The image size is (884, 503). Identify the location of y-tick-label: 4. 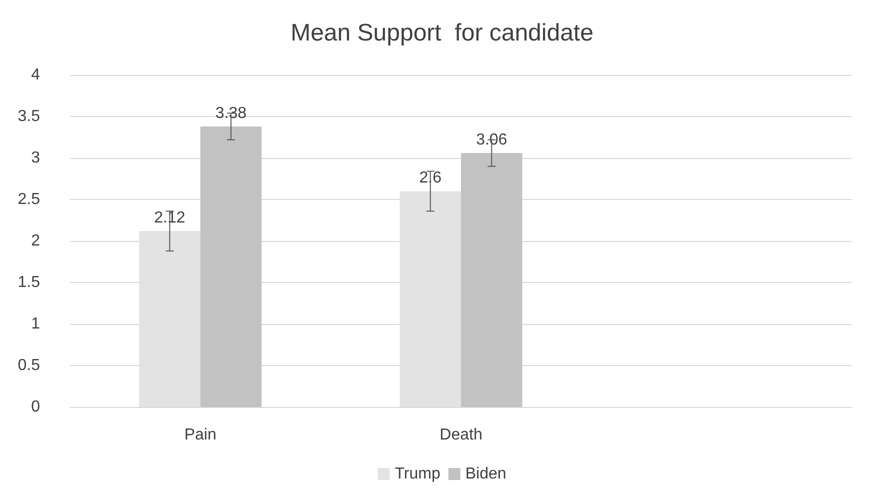
(35, 75).